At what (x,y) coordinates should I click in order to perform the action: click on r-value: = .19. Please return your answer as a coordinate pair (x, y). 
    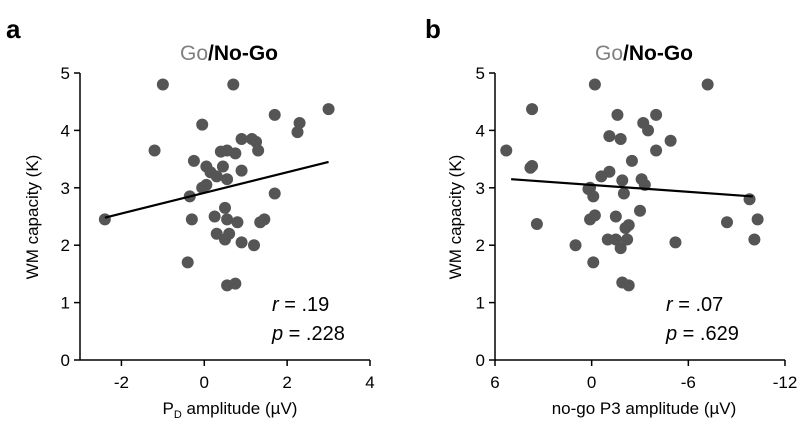
    Looking at the image, I should click on (304, 305).